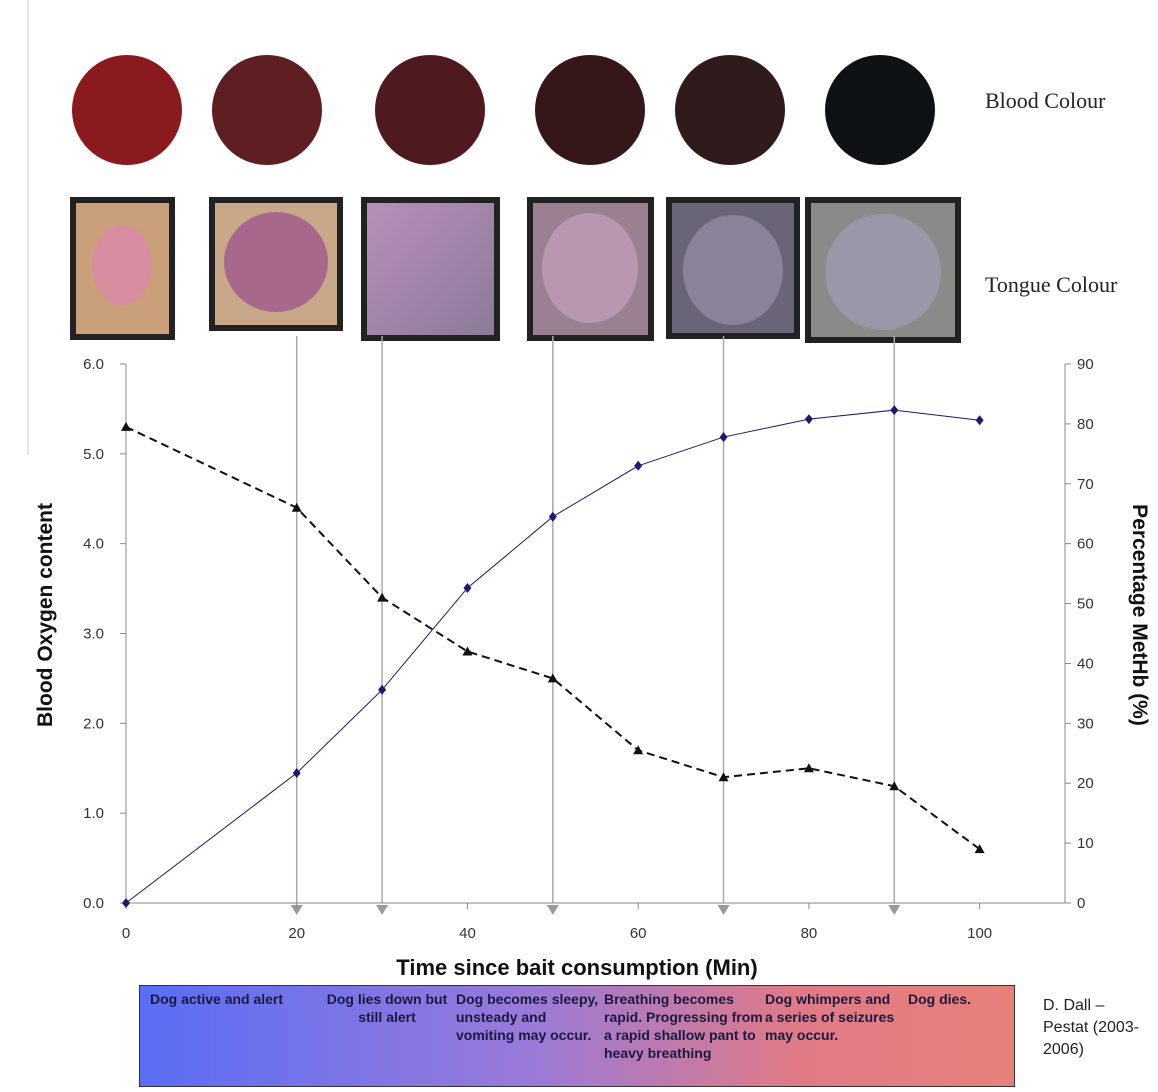 The image size is (1158, 1092). What do you see at coordinates (809, 933) in the screenshot?
I see `x-tick-label: 80` at bounding box center [809, 933].